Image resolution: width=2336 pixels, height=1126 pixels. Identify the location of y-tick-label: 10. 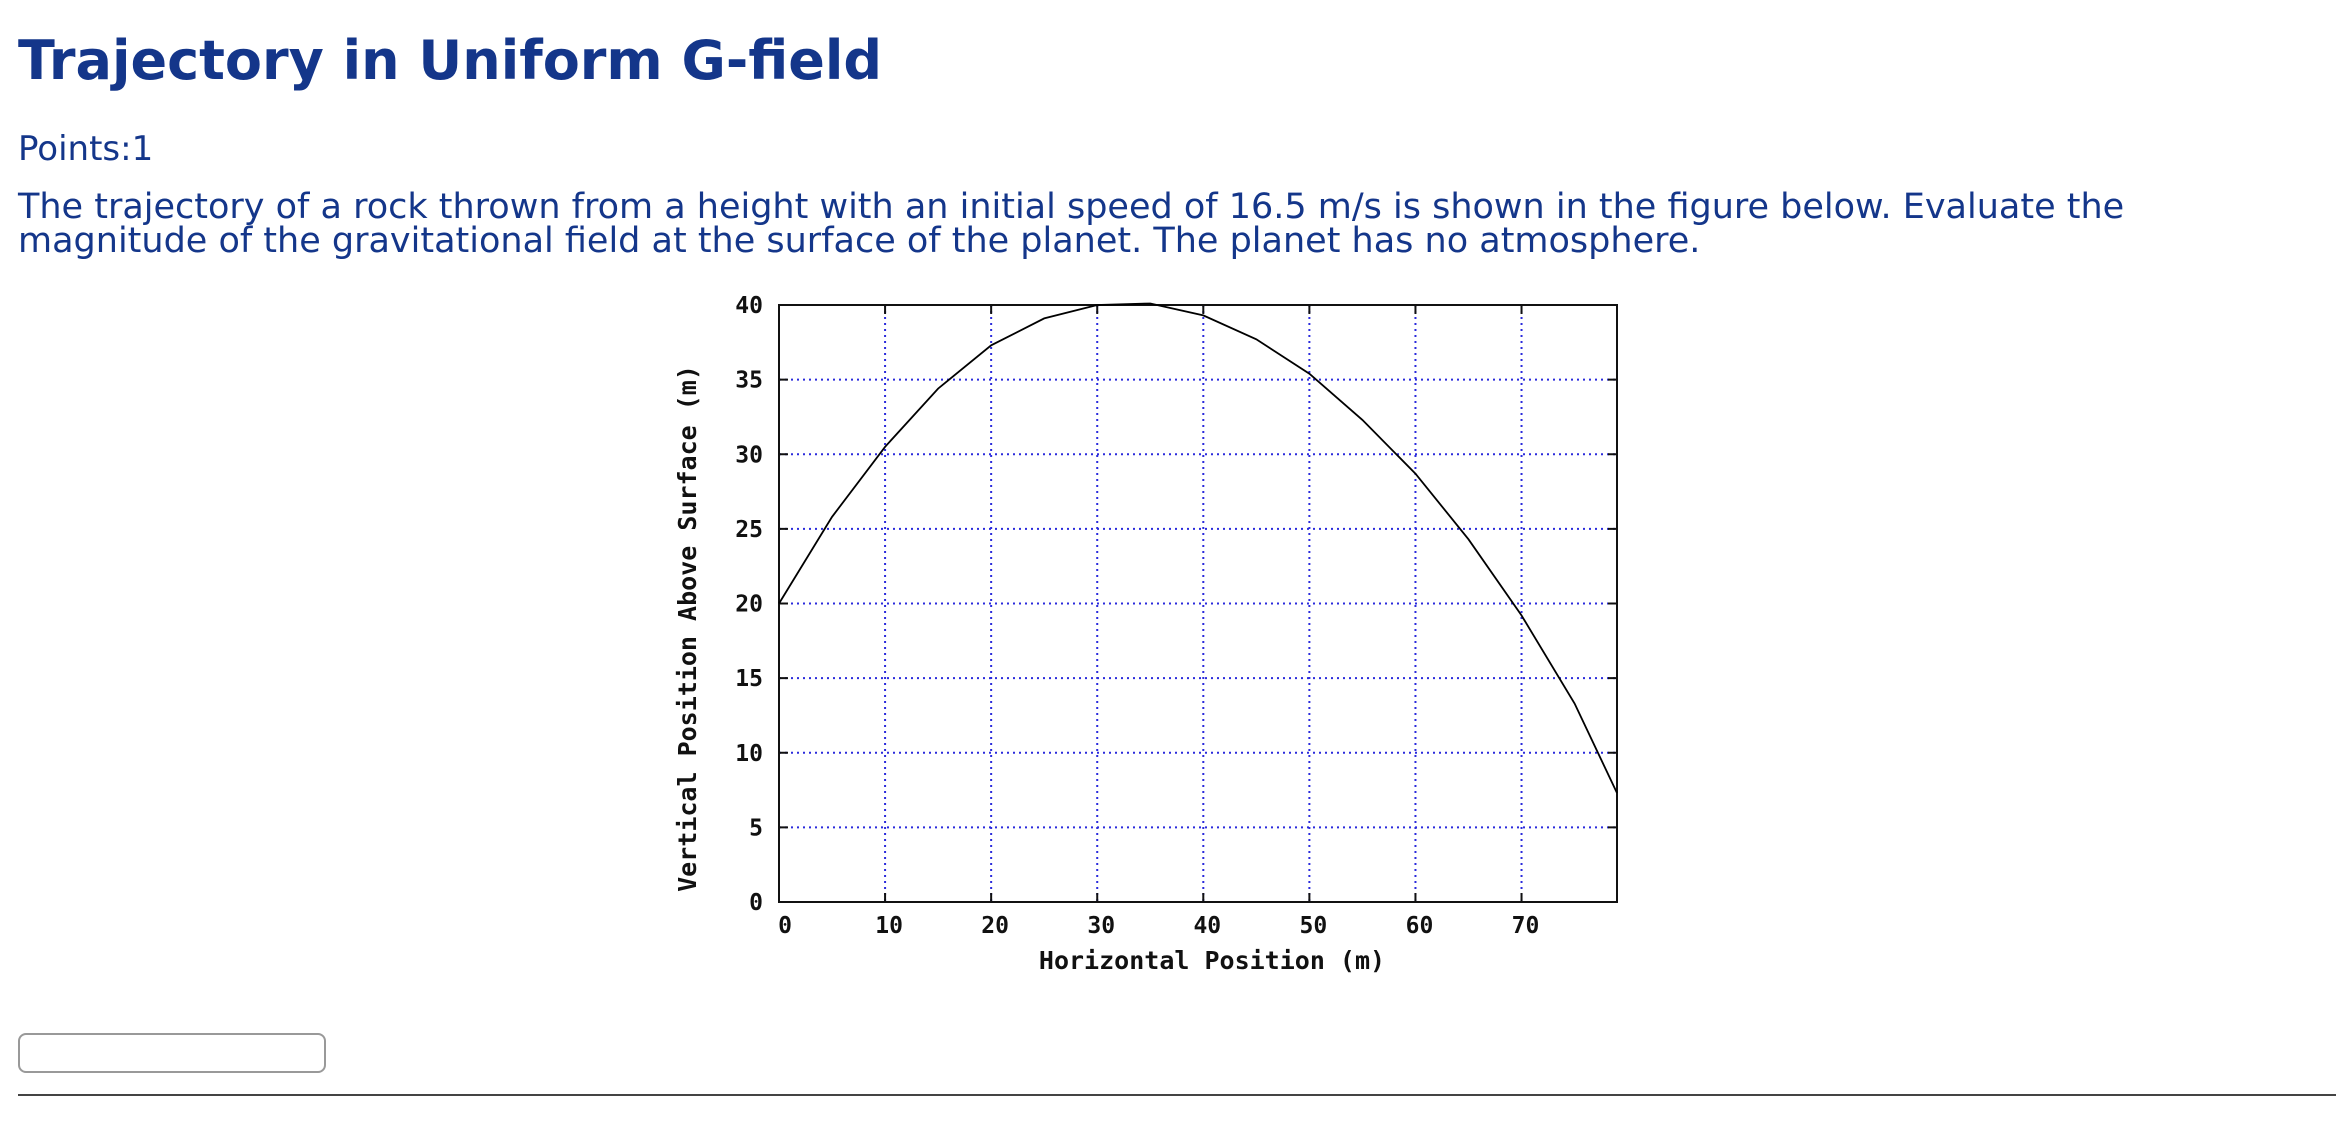
(749, 754).